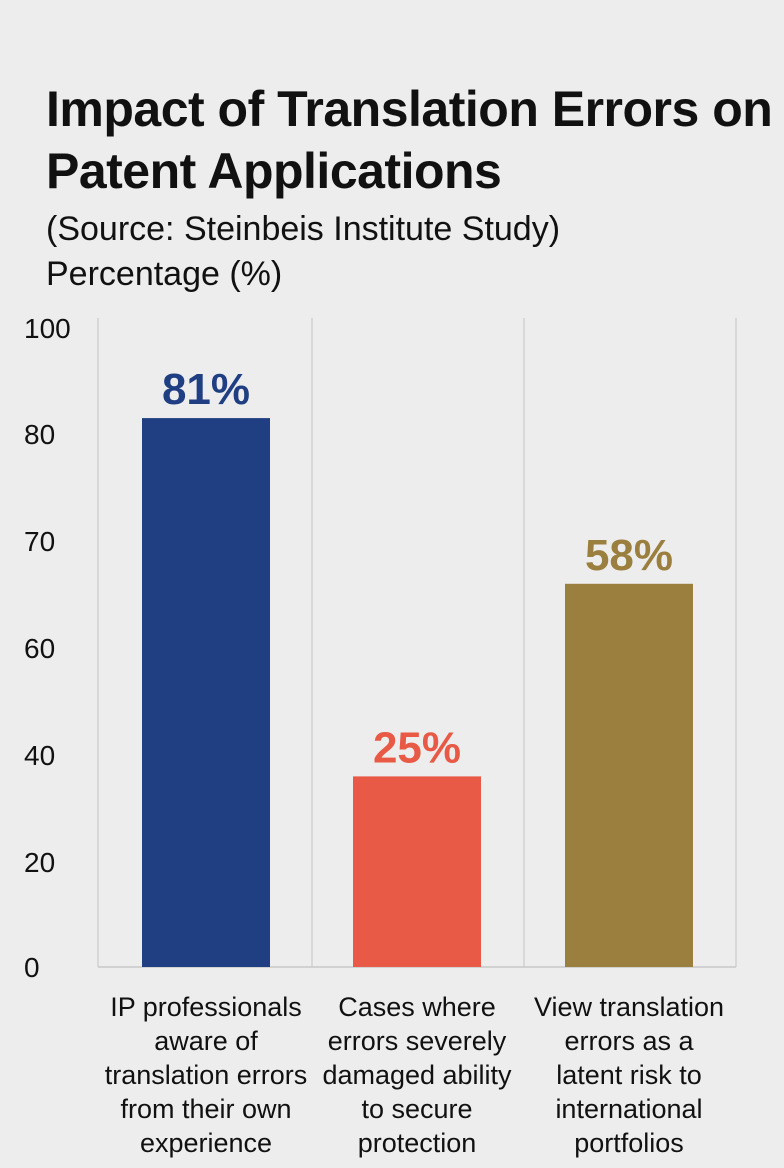 Image resolution: width=784 pixels, height=1168 pixels. I want to click on y-tick-60: 60, so click(39, 648).